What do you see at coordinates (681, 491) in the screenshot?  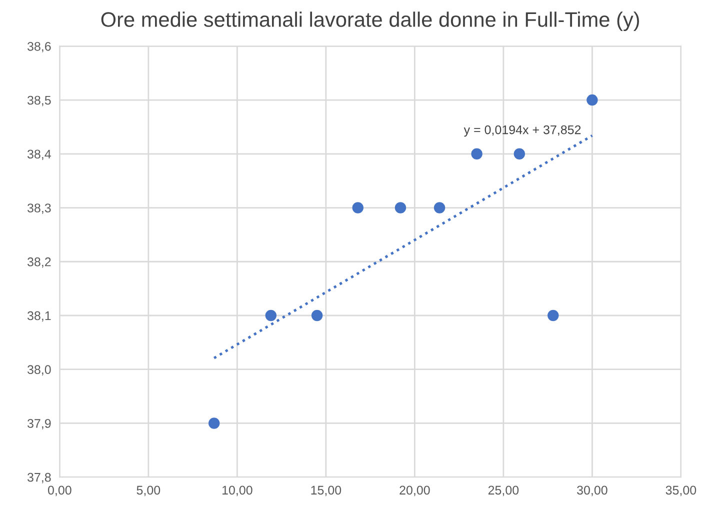 I see `x-tick-label: 35,00` at bounding box center [681, 491].